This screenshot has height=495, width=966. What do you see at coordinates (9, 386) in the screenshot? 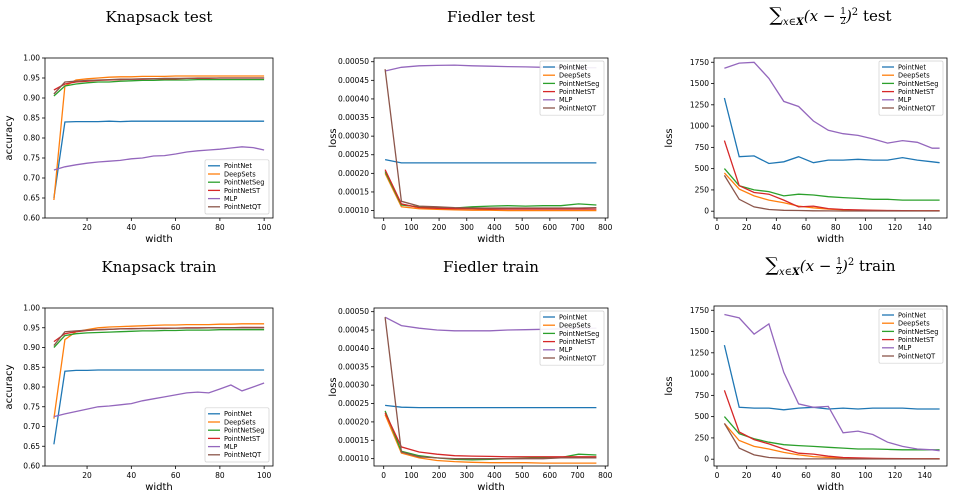
I see `y-axis-label: accuracy` at bounding box center [9, 386].